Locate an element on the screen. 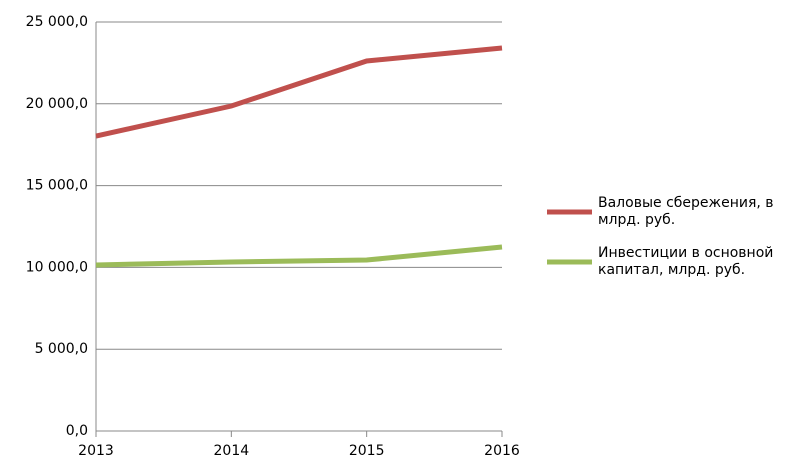  y-tick-label: 25 000,0 is located at coordinates (57, 22).